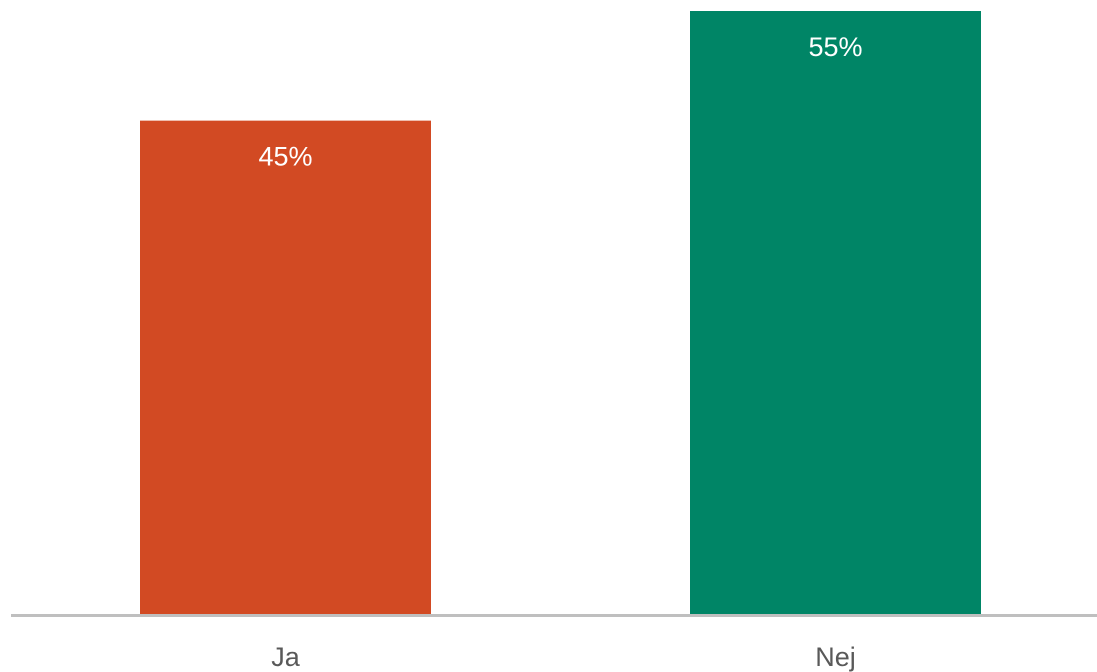  Describe the element at coordinates (286, 657) in the screenshot. I see `category-label-ja: Ja` at that location.